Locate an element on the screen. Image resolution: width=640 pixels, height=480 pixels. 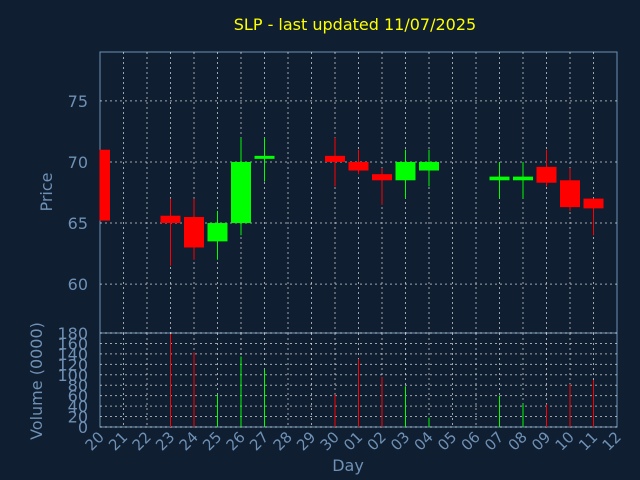
volume-y-tick-label: 160 is located at coordinates (72, 343).